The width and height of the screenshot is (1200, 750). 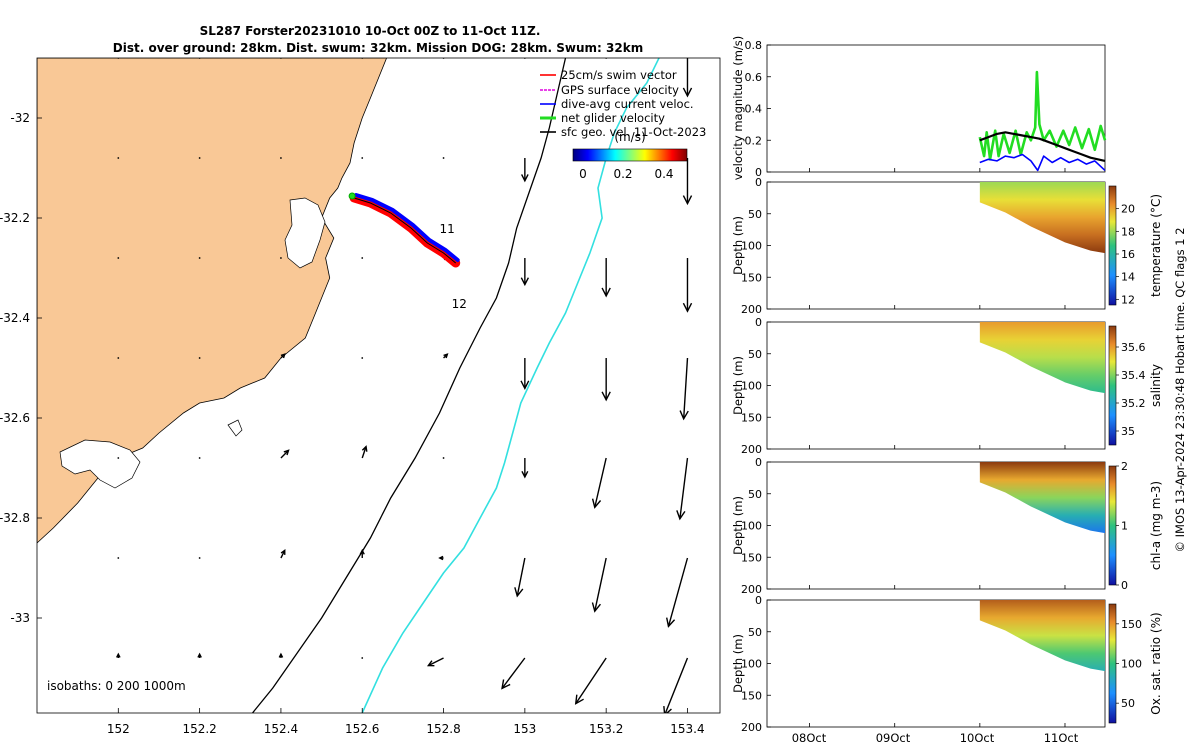 I want to click on time-axis: 08Oct 09Oct 10Oct 11Oct, so click(x=935, y=738).